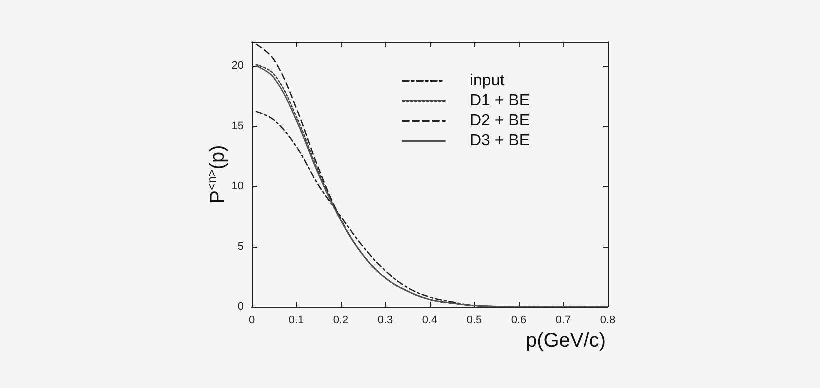  I want to click on y-tick-label: 10, so click(238, 186).